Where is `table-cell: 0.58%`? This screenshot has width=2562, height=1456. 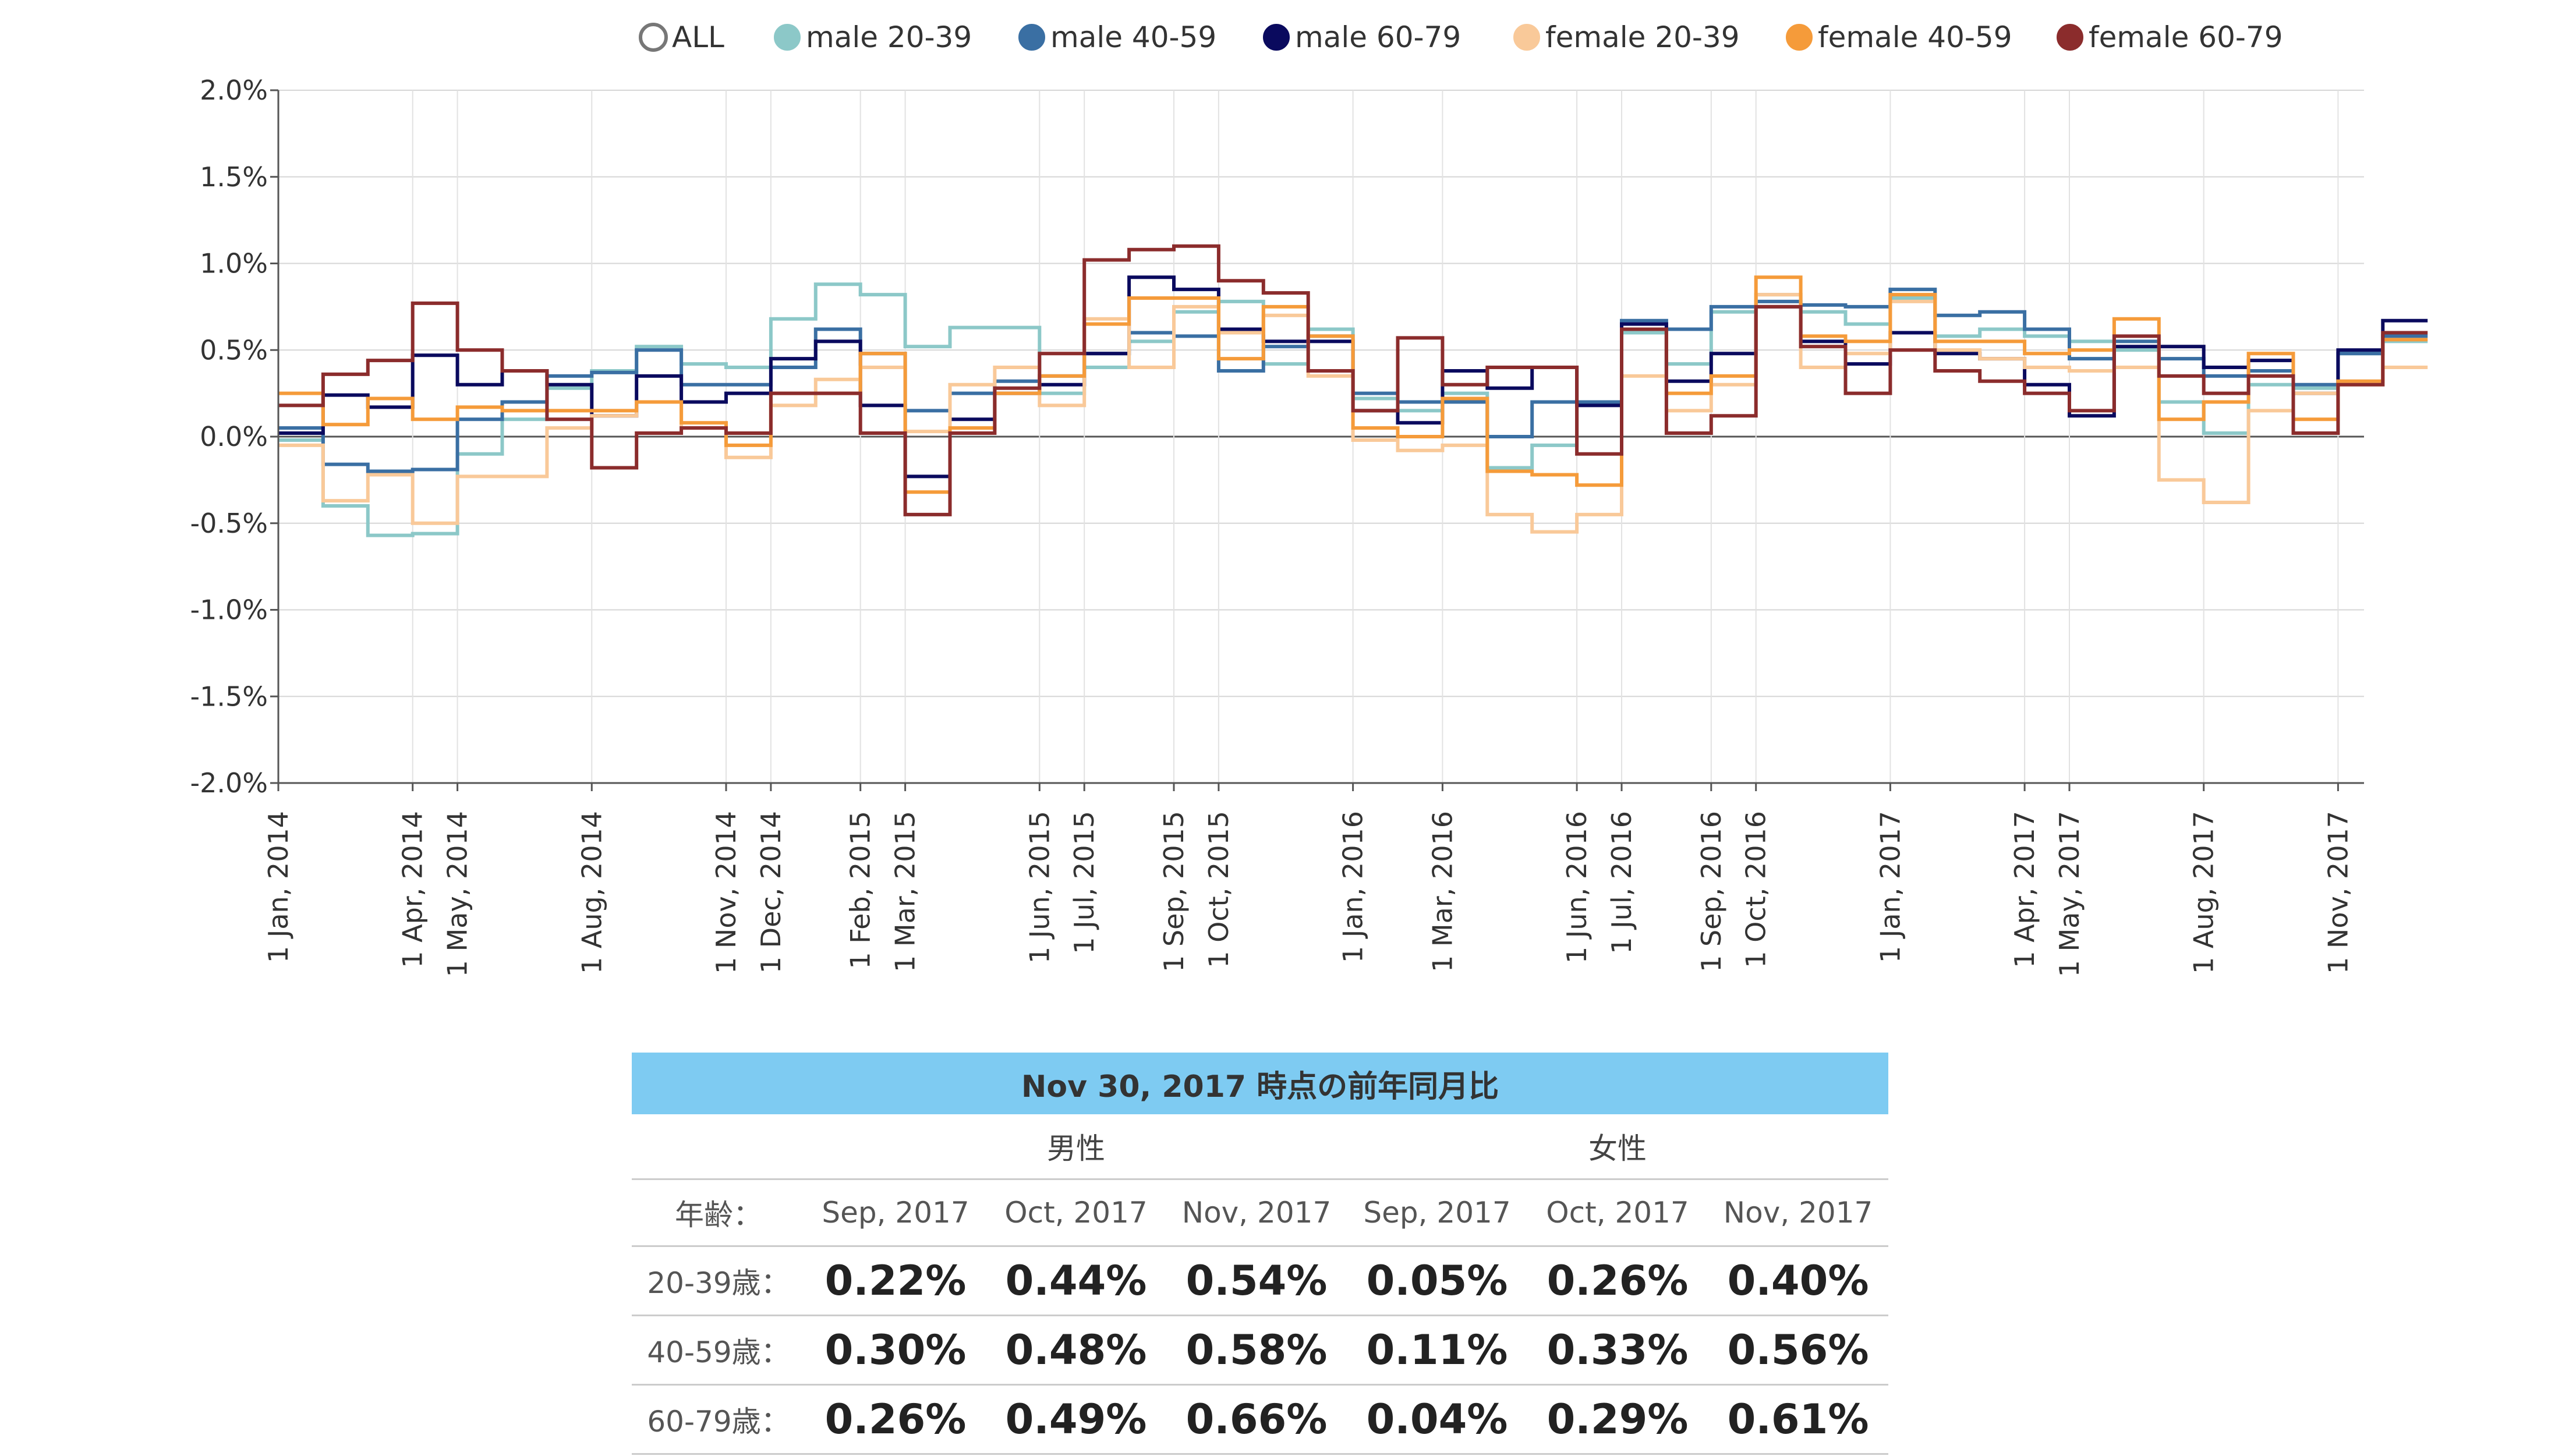
table-cell: 0.58% is located at coordinates (1256, 1350).